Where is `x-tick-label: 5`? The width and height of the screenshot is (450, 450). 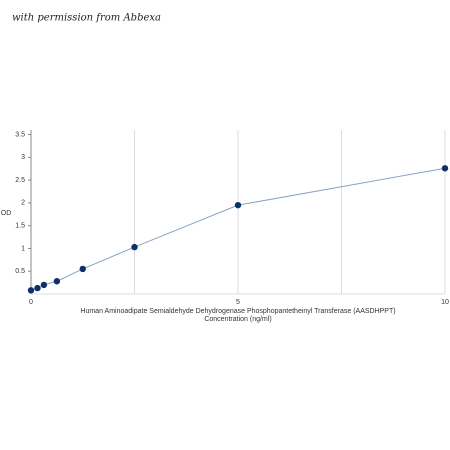
x-tick-label: 5 is located at coordinates (238, 302).